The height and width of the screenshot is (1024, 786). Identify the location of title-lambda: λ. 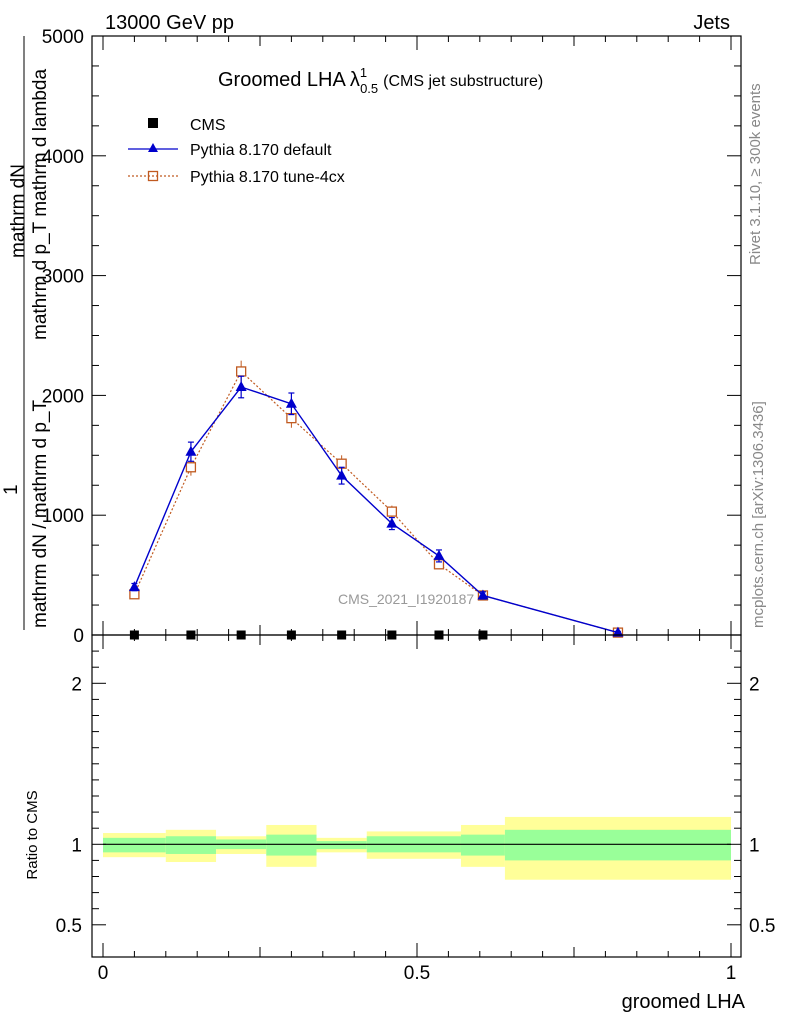
(355, 80).